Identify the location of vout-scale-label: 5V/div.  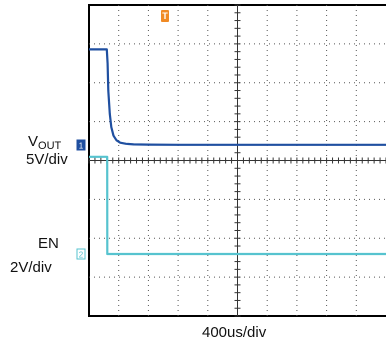
(47, 159).